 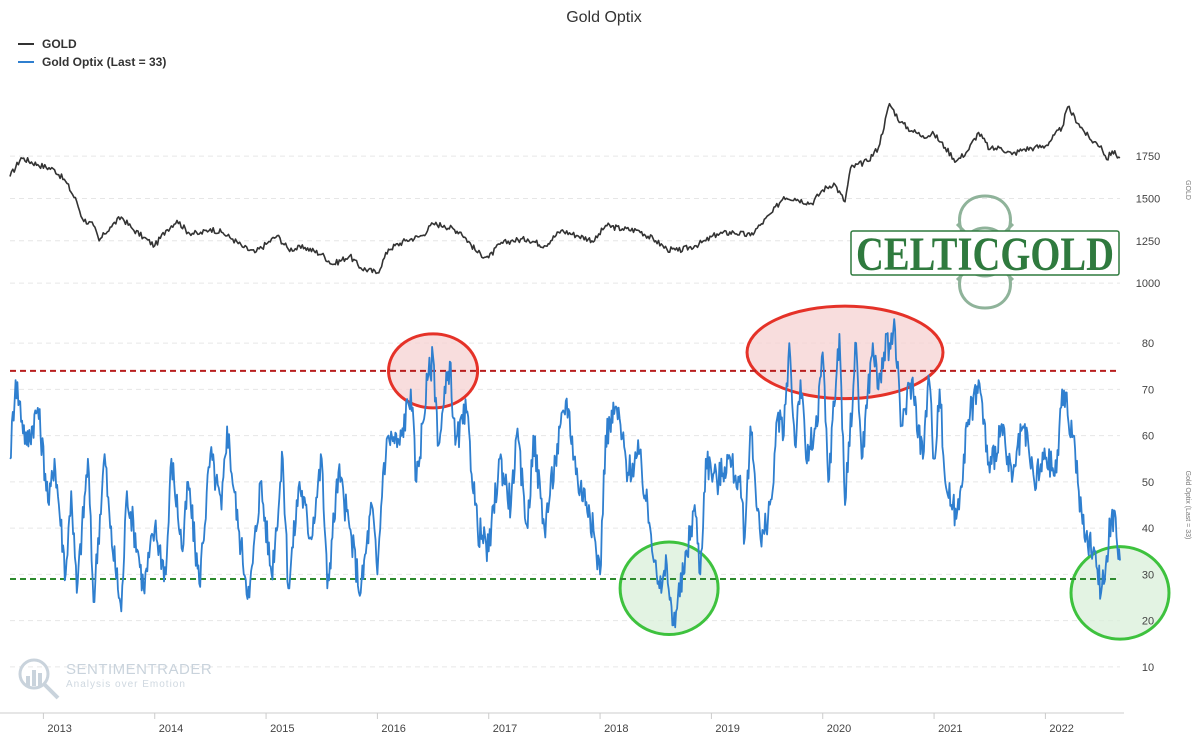 What do you see at coordinates (1148, 668) in the screenshot?
I see `y-tick-optix-10: 10` at bounding box center [1148, 668].